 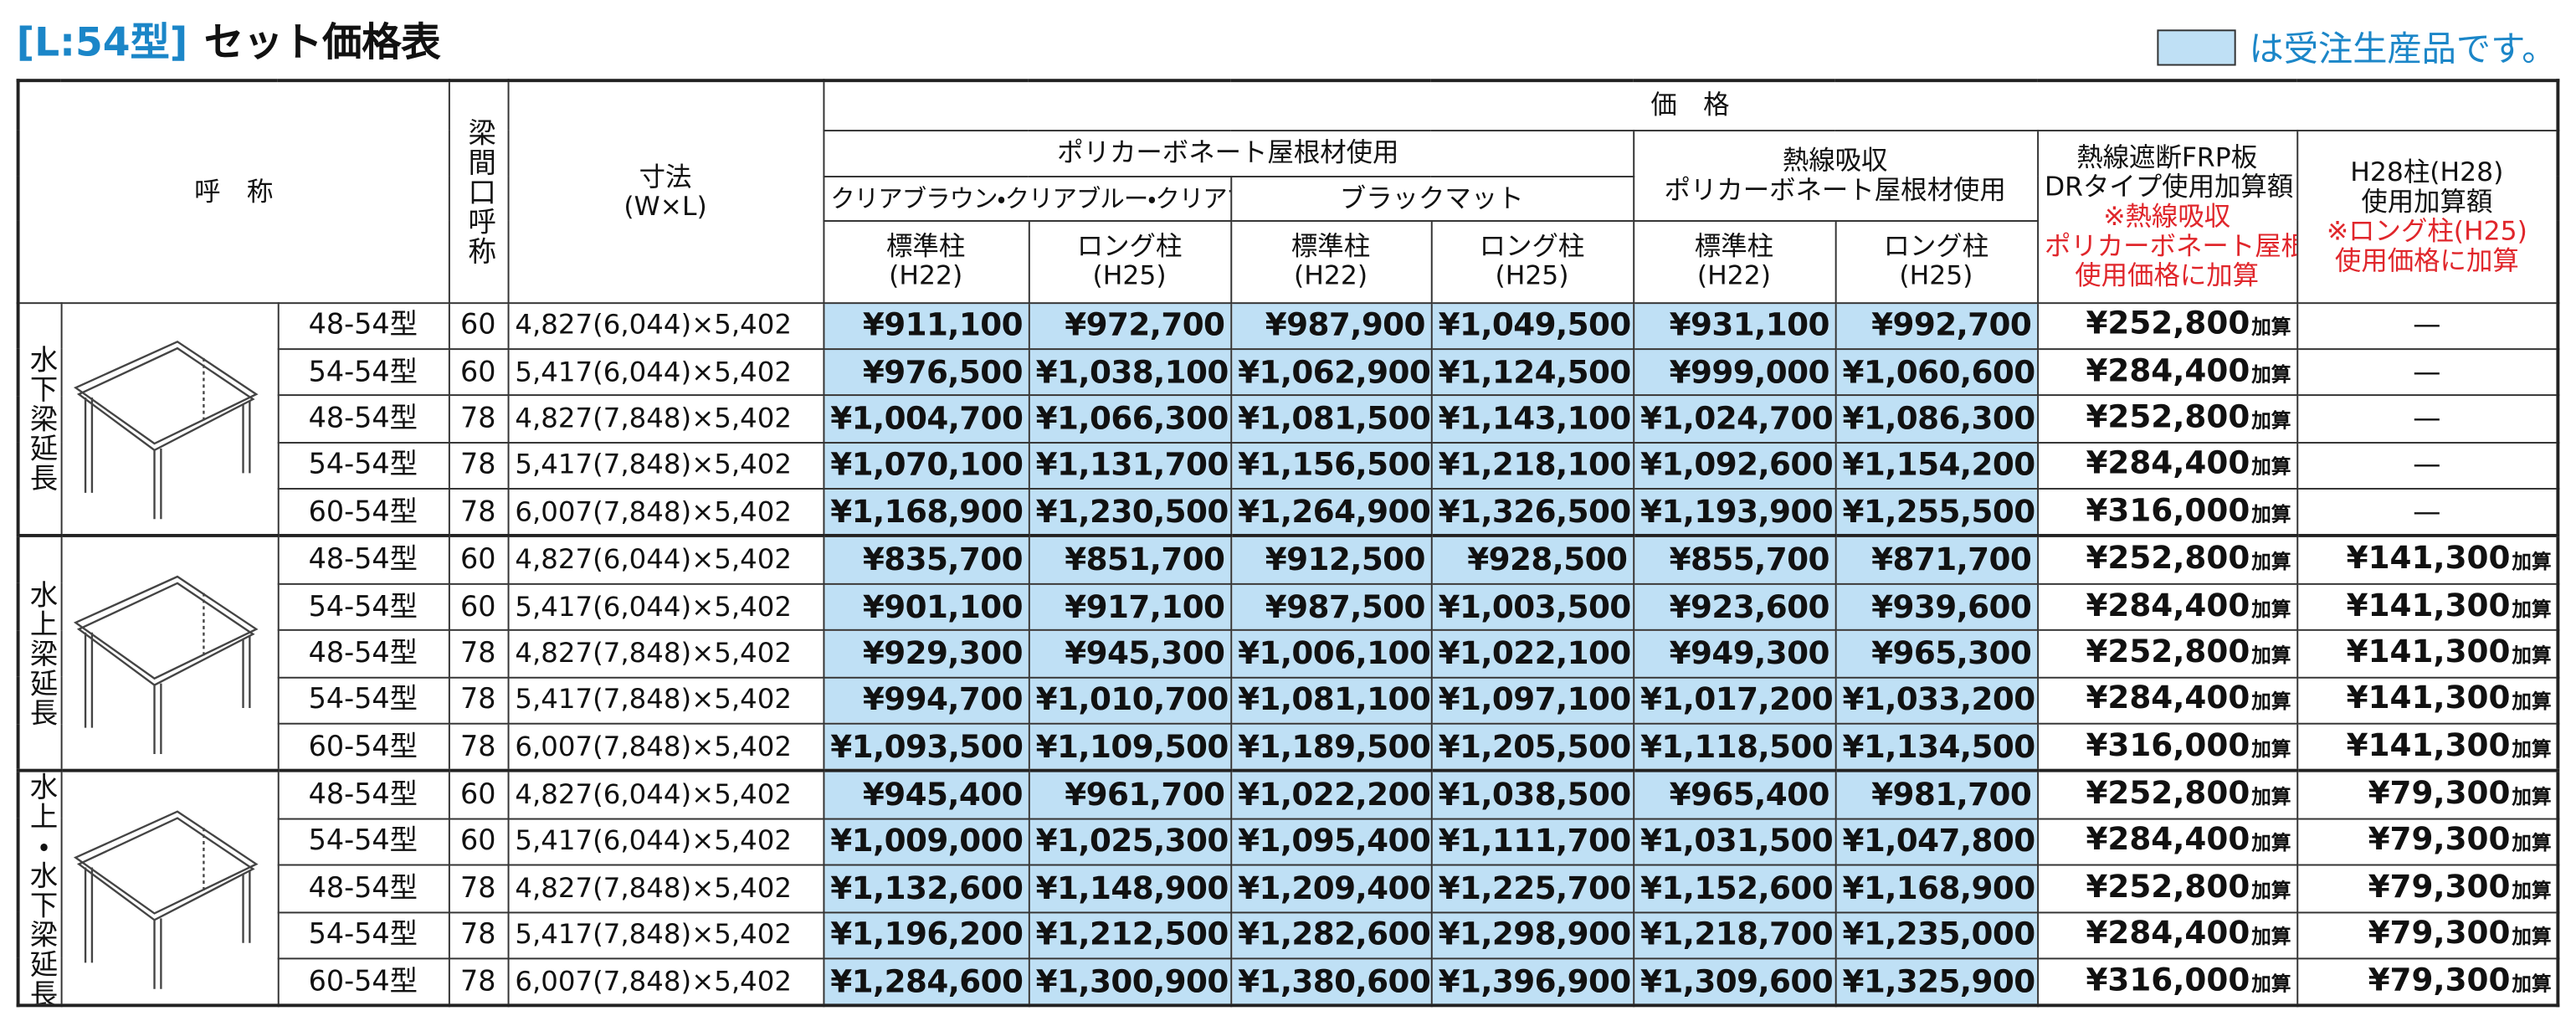 I want to click on price-cell: ¥1,300,900, so click(x=1129, y=982).